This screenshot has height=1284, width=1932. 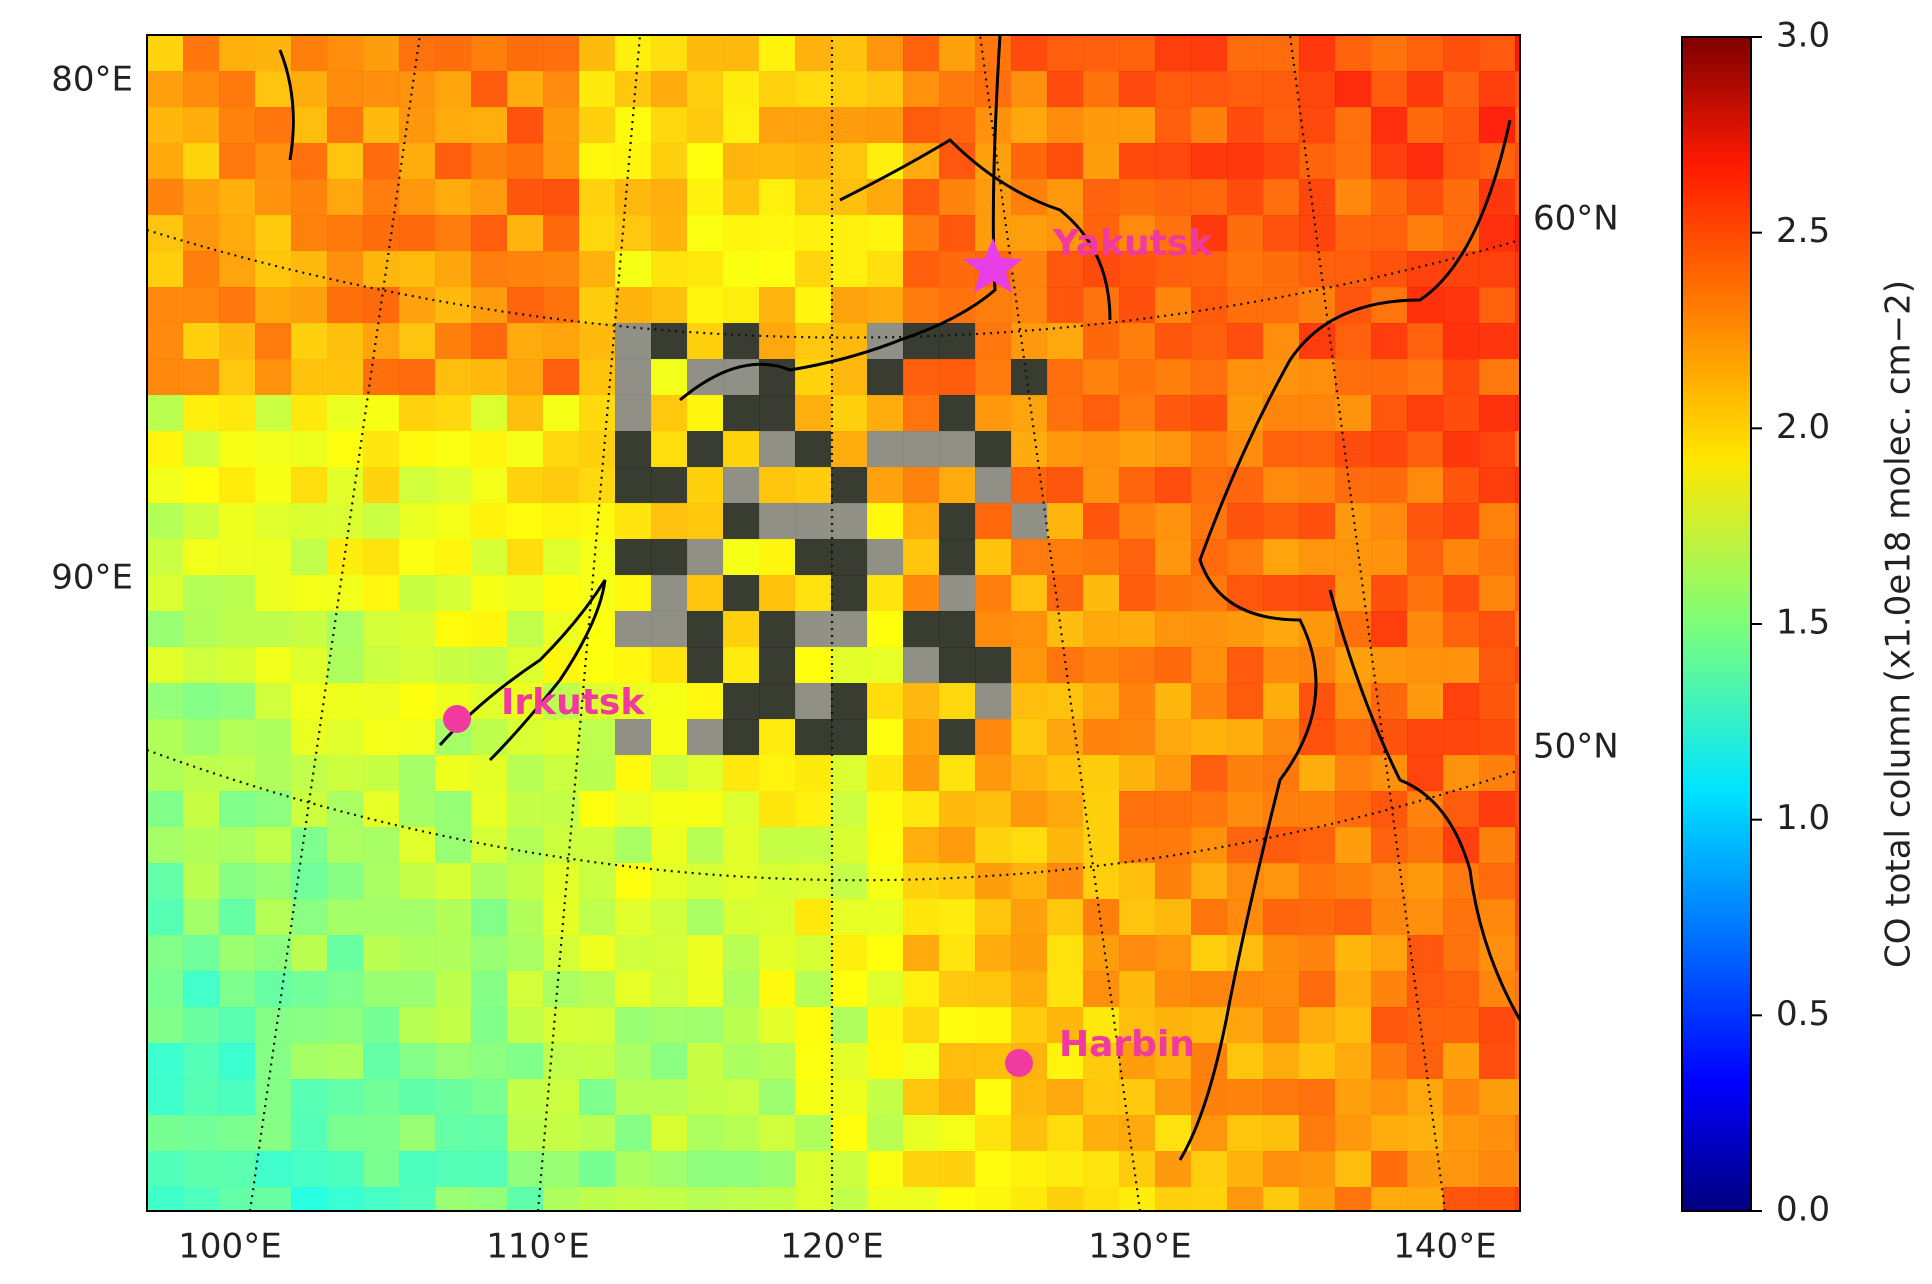 What do you see at coordinates (1803, 427) in the screenshot?
I see `colorbar-tick-label: 2.0` at bounding box center [1803, 427].